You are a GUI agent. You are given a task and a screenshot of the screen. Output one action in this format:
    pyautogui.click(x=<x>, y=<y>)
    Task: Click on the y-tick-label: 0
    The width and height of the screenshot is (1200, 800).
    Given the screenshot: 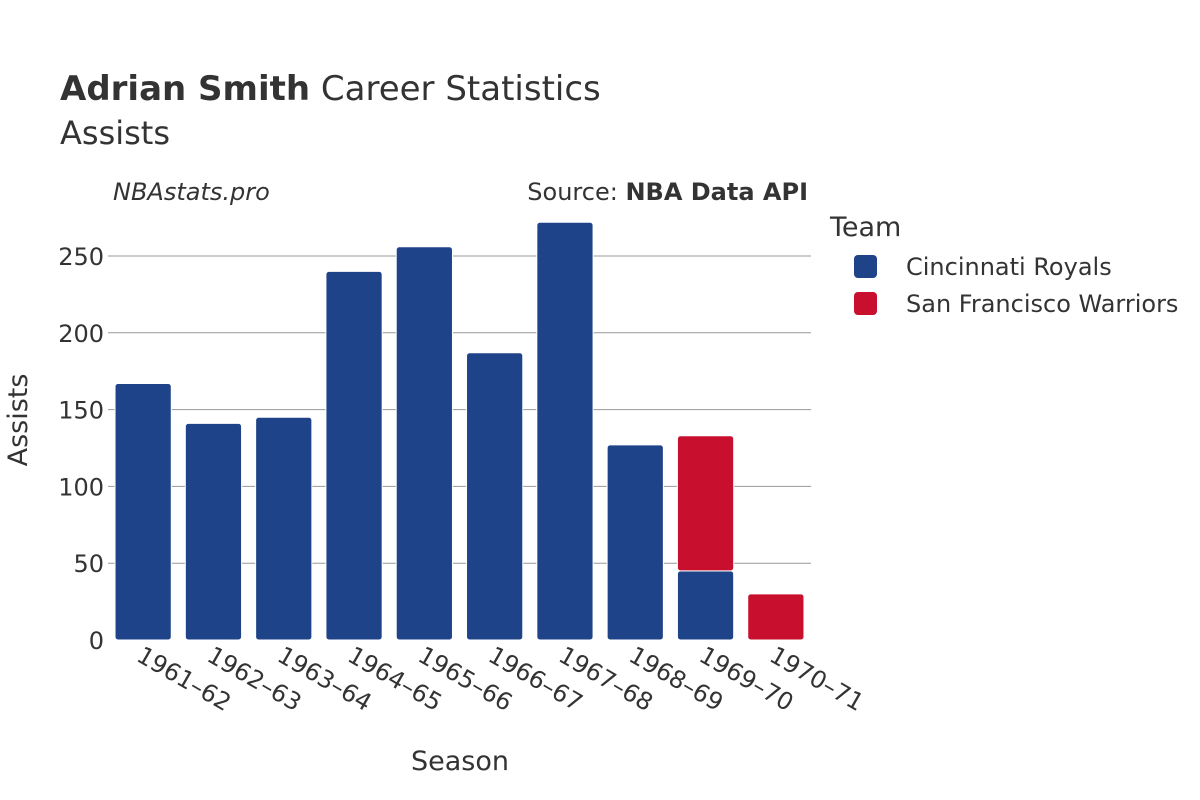 What is the action you would take?
    pyautogui.click(x=96, y=641)
    